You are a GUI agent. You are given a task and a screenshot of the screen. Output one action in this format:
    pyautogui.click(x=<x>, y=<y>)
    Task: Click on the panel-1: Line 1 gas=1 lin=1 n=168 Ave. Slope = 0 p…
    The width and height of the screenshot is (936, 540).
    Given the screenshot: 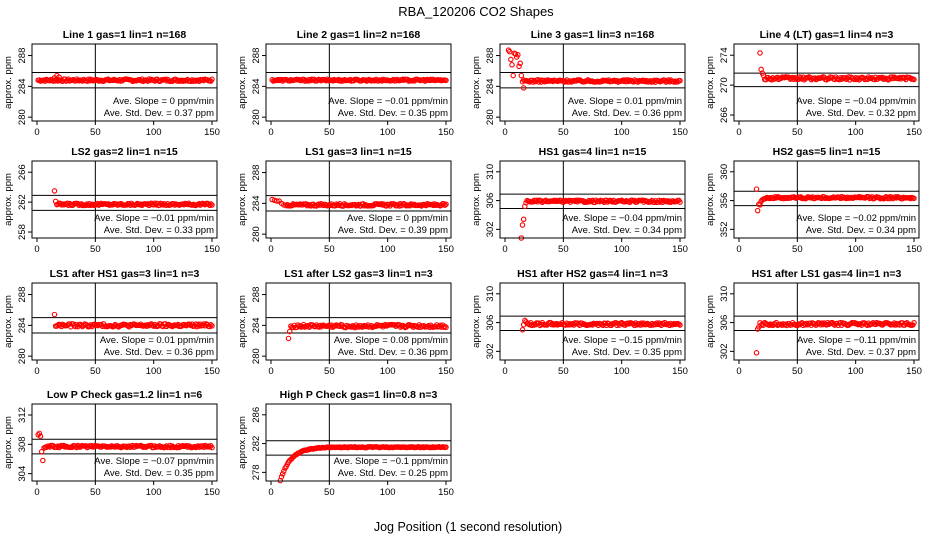 What is the action you would take?
    pyautogui.click(x=111, y=83)
    